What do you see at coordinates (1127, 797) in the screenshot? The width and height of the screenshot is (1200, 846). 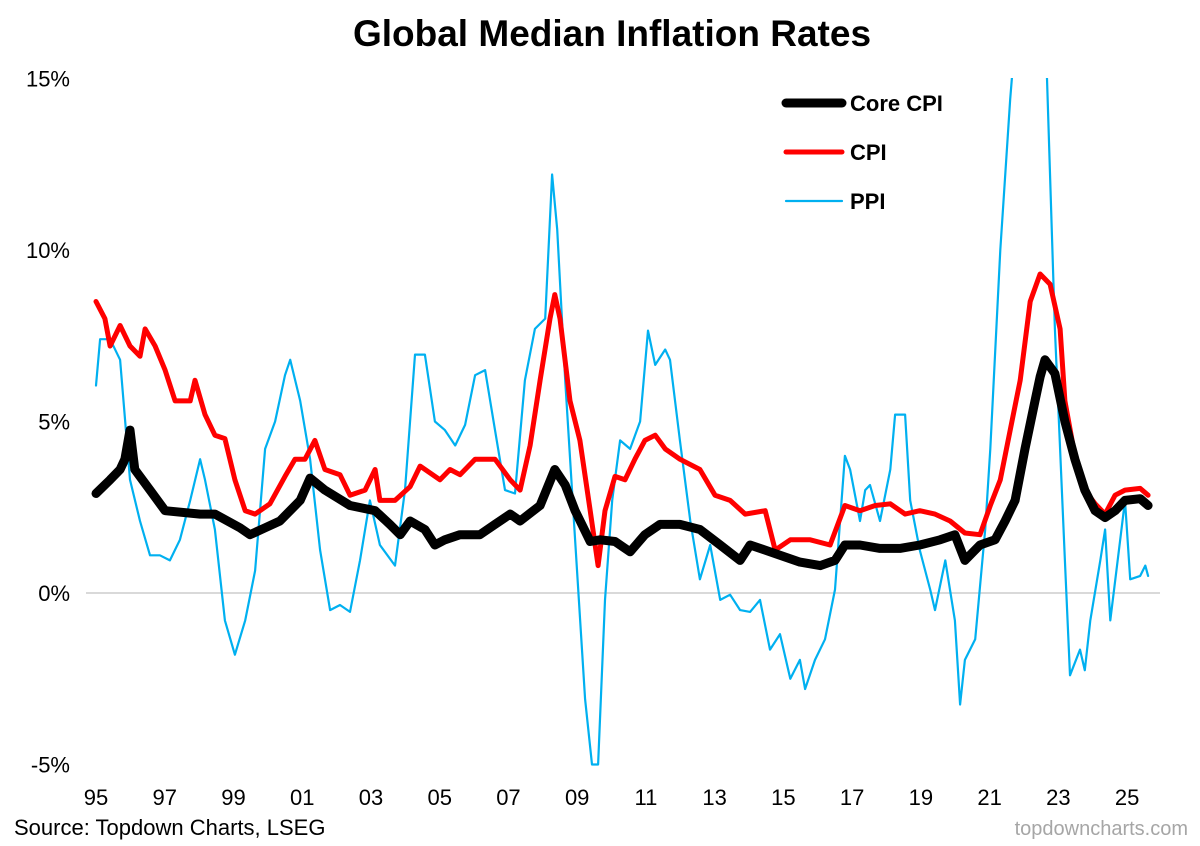 I see `x-tick-label: 25` at bounding box center [1127, 797].